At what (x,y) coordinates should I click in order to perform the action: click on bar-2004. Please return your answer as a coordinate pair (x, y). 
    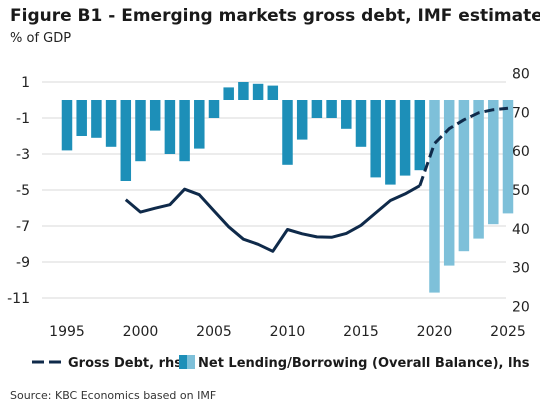
    Looking at the image, I should click on (199, 124).